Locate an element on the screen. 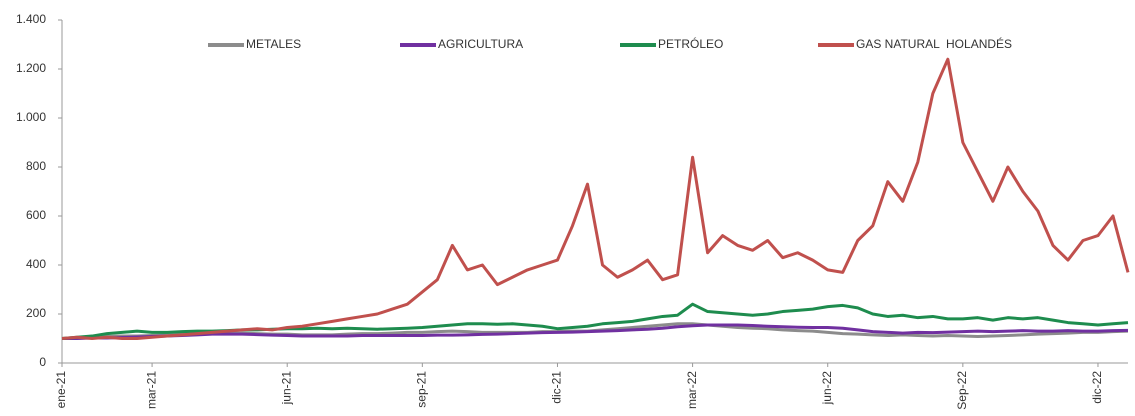 This screenshot has width=1135, height=416. y-tick-label: 400 is located at coordinates (36, 264).